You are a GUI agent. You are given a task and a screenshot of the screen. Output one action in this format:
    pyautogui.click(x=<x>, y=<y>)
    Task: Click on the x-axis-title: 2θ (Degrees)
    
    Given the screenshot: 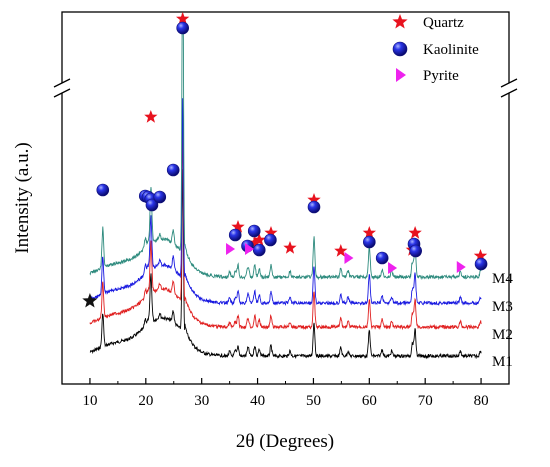 What is the action you would take?
    pyautogui.click(x=285, y=441)
    